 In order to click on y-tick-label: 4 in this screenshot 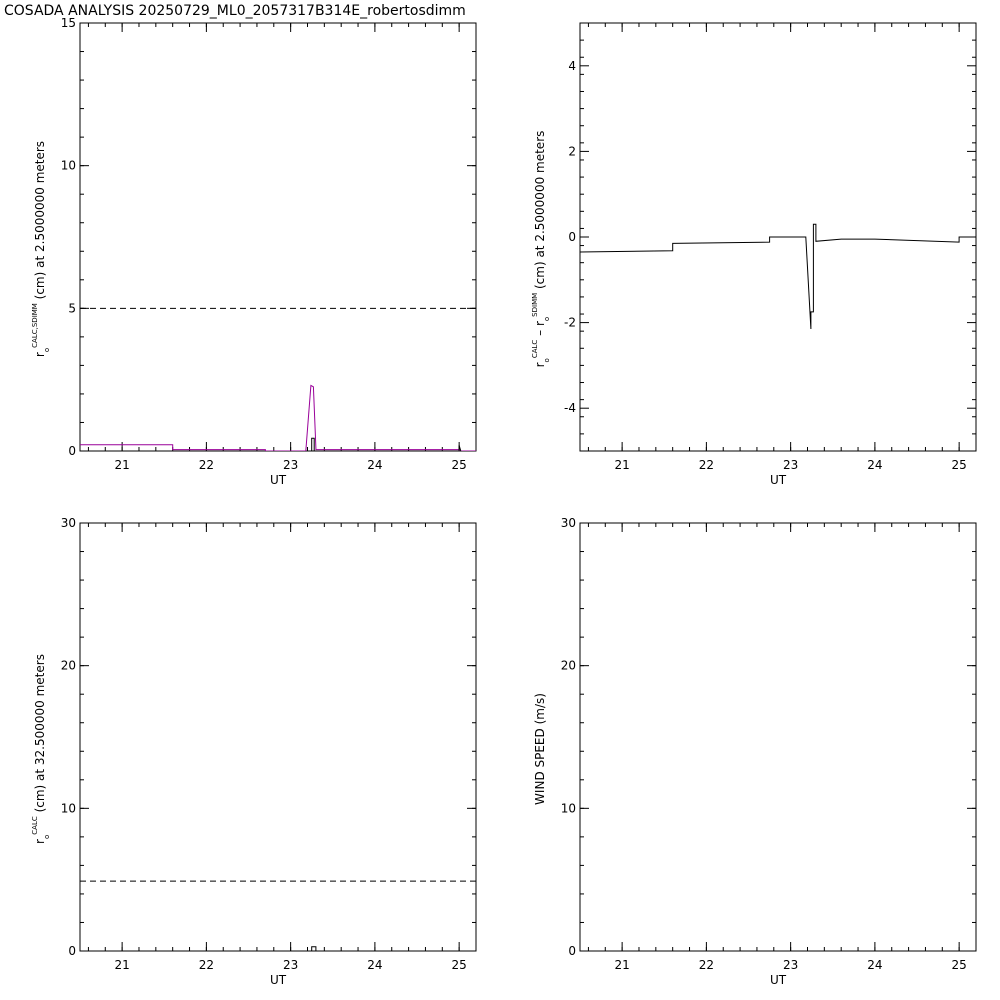, I will do `click(572, 66)`.